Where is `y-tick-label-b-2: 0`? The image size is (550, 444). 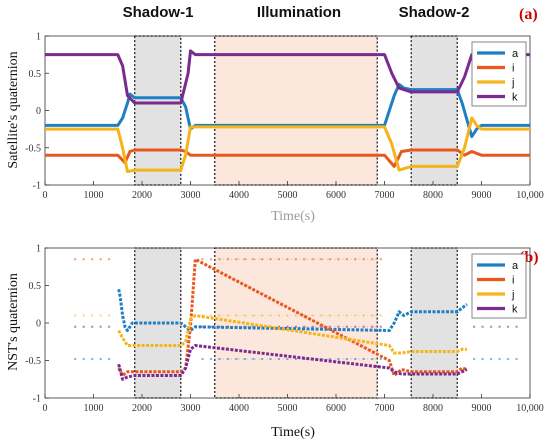
y-tick-label-b-2: 0 is located at coordinates (38, 324).